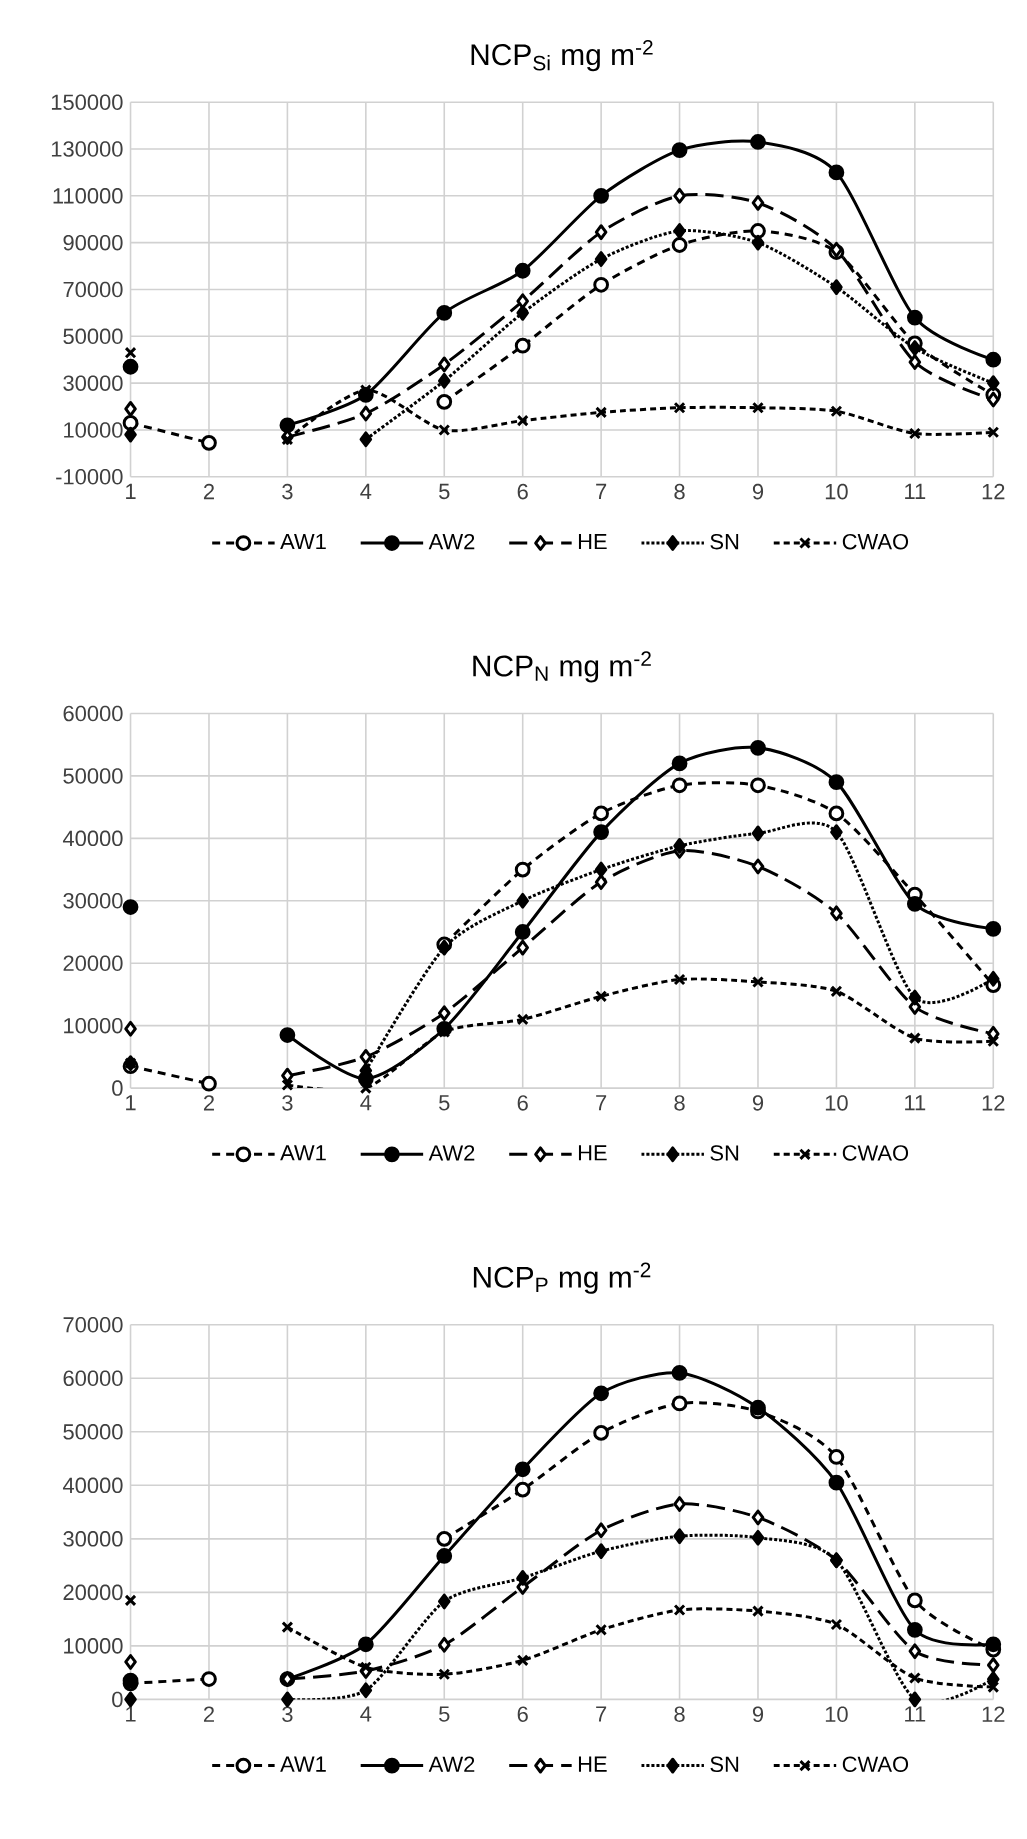 The height and width of the screenshot is (1839, 1027). I want to click on y-tick-label: 130000, so click(87, 149).